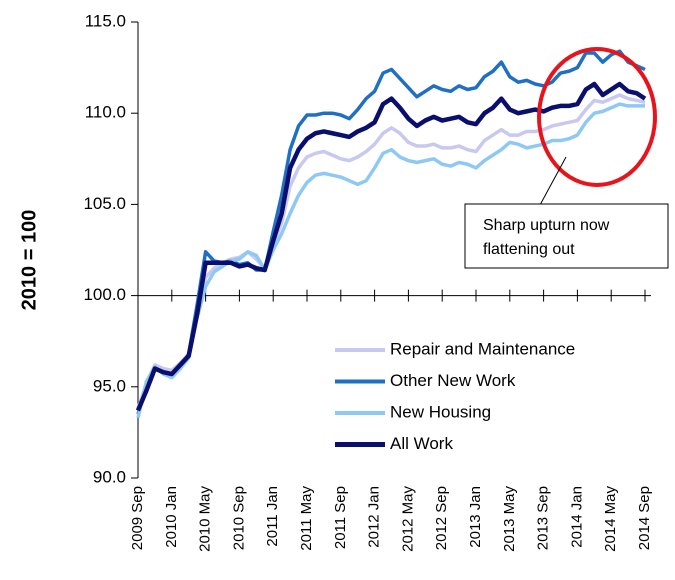  Describe the element at coordinates (482, 348) in the screenshot. I see `legend-label: Repair and Maintenance` at that location.